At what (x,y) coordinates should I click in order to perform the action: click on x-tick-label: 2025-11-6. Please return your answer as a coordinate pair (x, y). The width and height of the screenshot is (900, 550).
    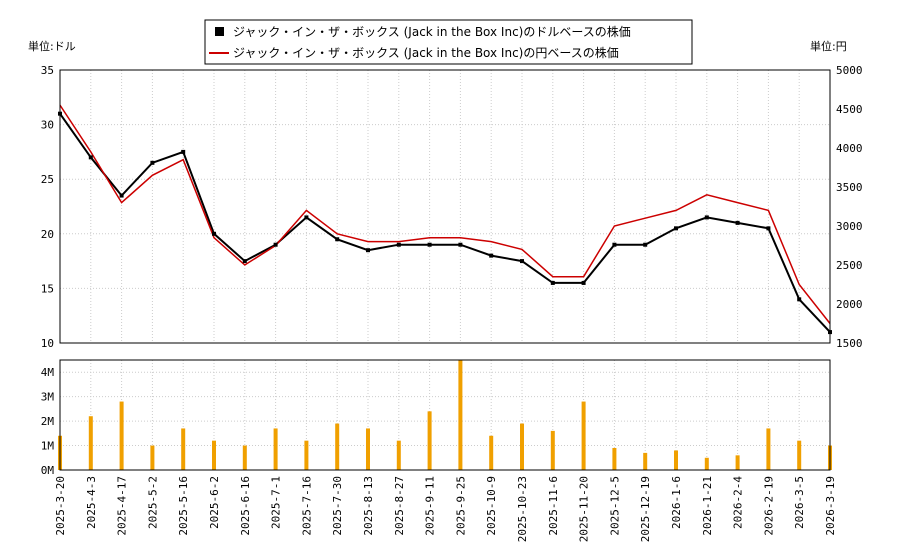
    Looking at the image, I should click on (553, 506).